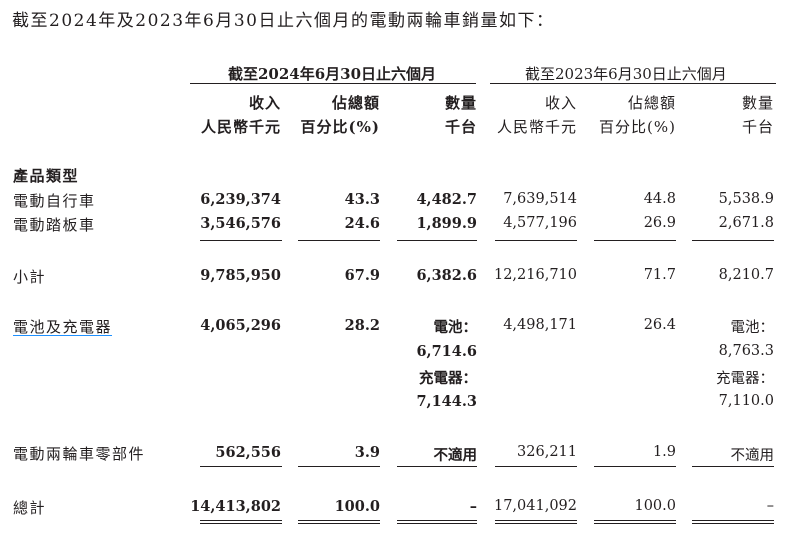 This screenshot has width=793, height=537. What do you see at coordinates (283, 21) in the screenshot?
I see `intro-sentence: 截至2024年及2023年6月30日止六個月的電動兩輪車銷量如下：` at bounding box center [283, 21].